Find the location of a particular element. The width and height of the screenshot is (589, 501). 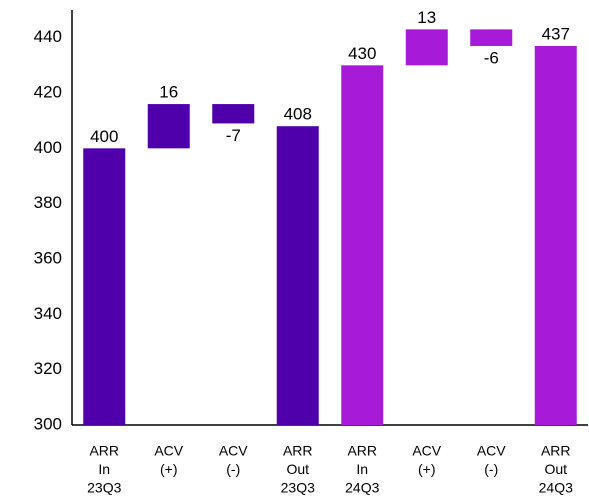

value-label: -7 is located at coordinates (233, 135).